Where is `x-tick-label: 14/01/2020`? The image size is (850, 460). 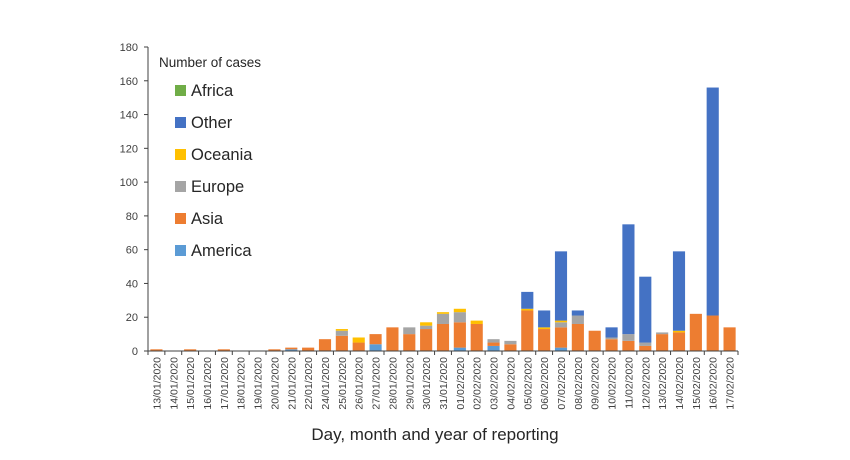
x-tick-label: 14/01/2020 is located at coordinates (174, 383).